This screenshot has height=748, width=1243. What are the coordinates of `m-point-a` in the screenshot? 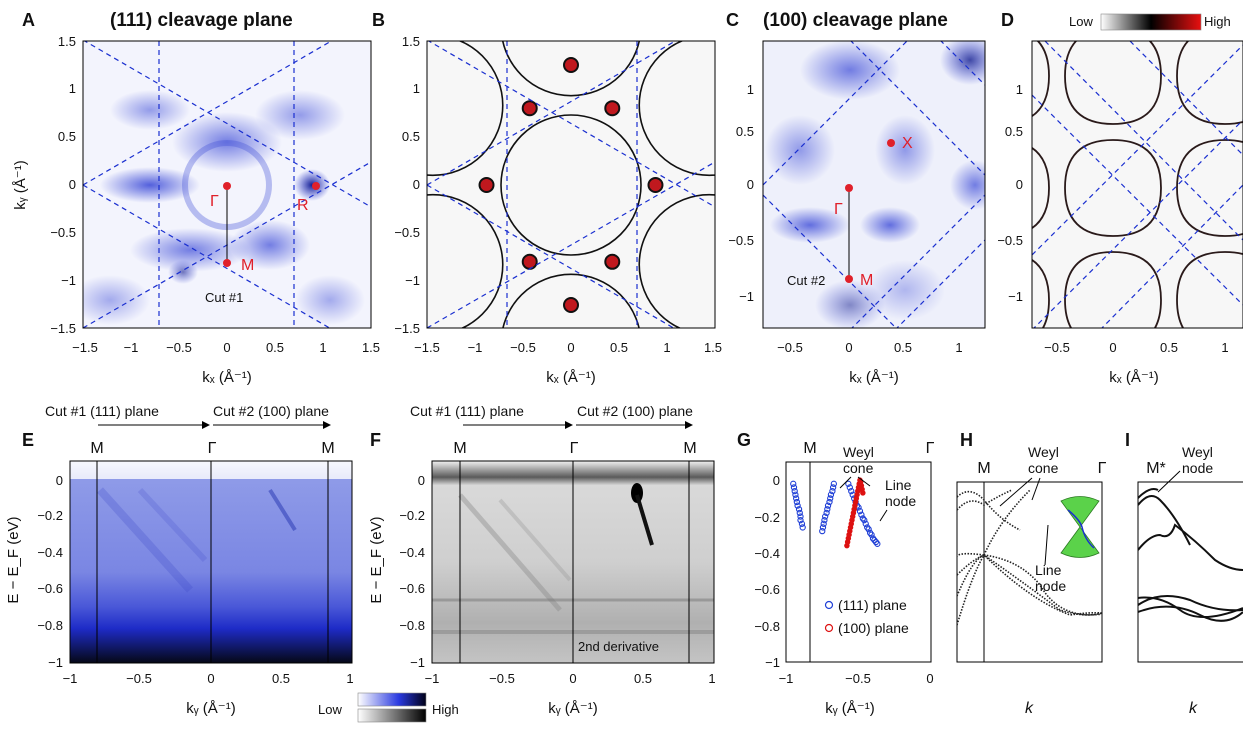 It's located at (227, 263).